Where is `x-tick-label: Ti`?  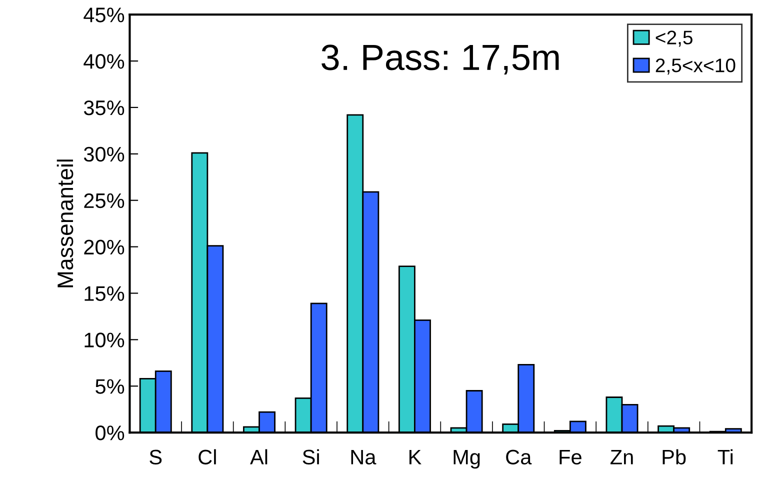
x-tick-label: Ti is located at coordinates (725, 456).